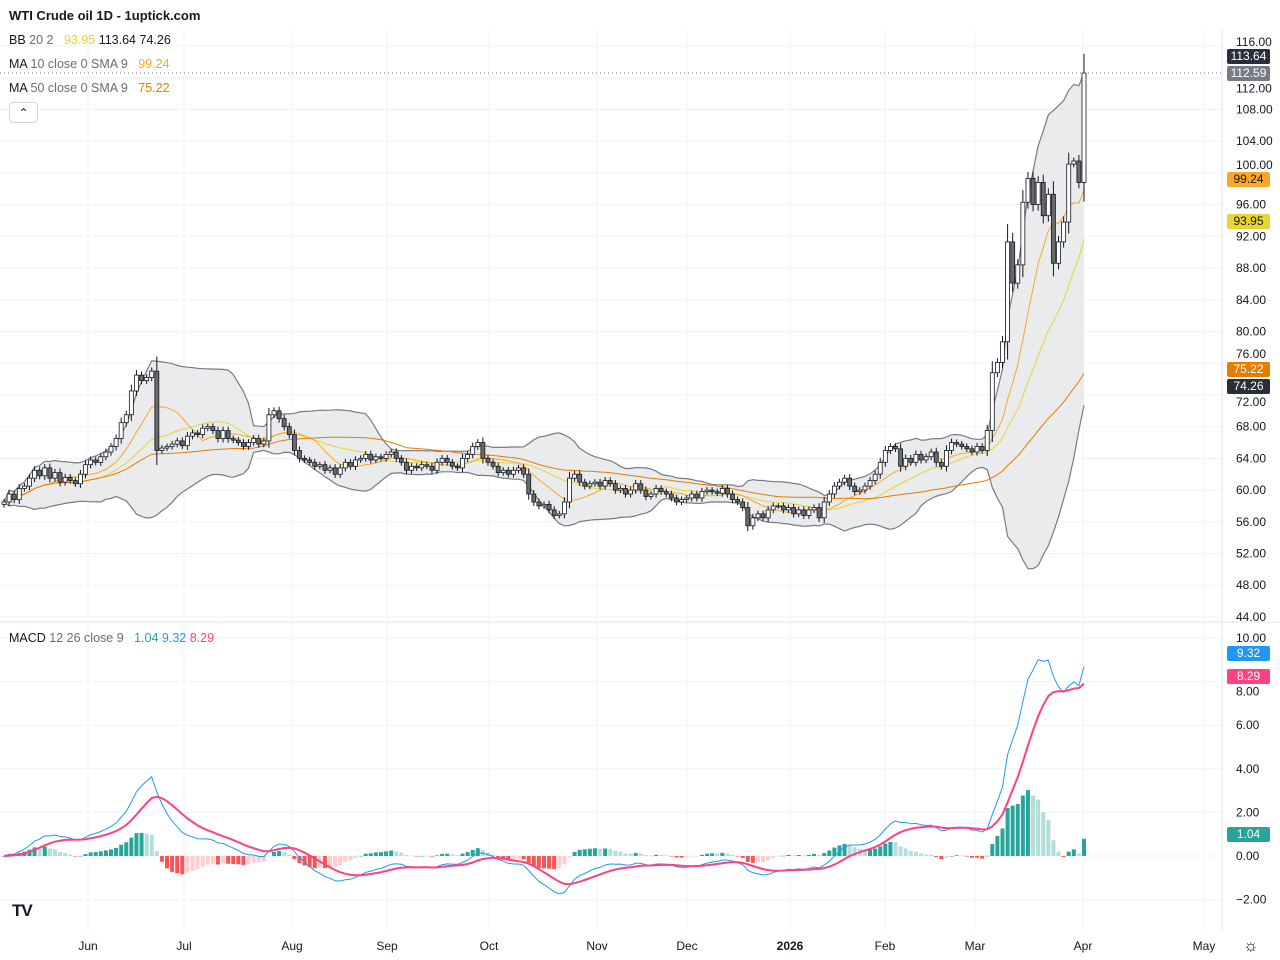 The height and width of the screenshot is (960, 1280). Describe the element at coordinates (1251, 402) in the screenshot. I see `price-axis-tick: 72.00` at that location.